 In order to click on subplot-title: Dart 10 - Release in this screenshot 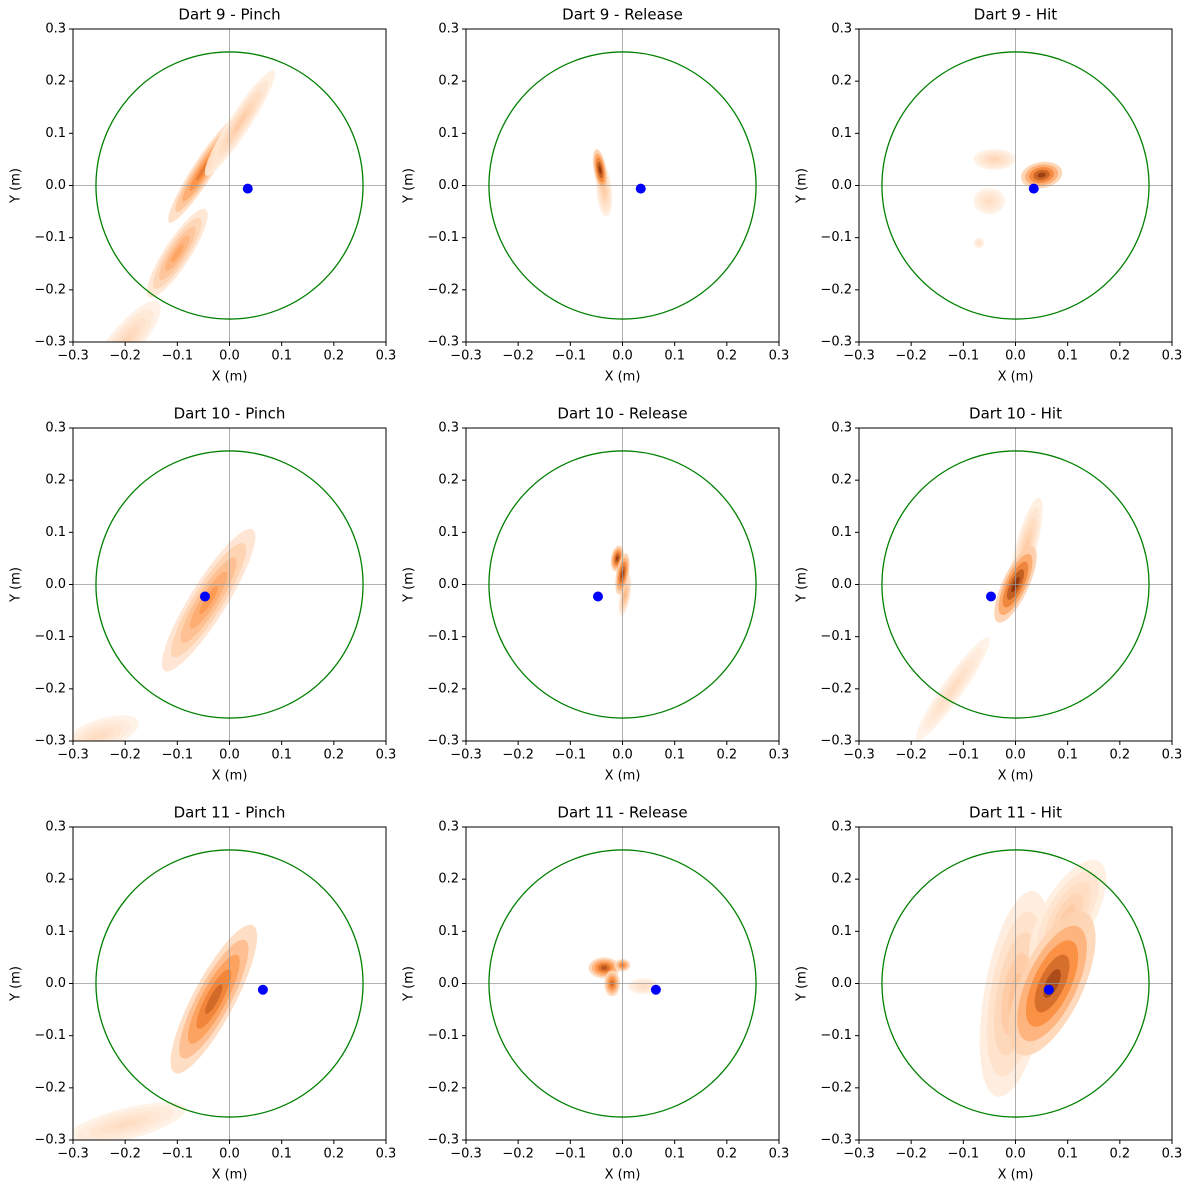, I will do `click(622, 414)`.